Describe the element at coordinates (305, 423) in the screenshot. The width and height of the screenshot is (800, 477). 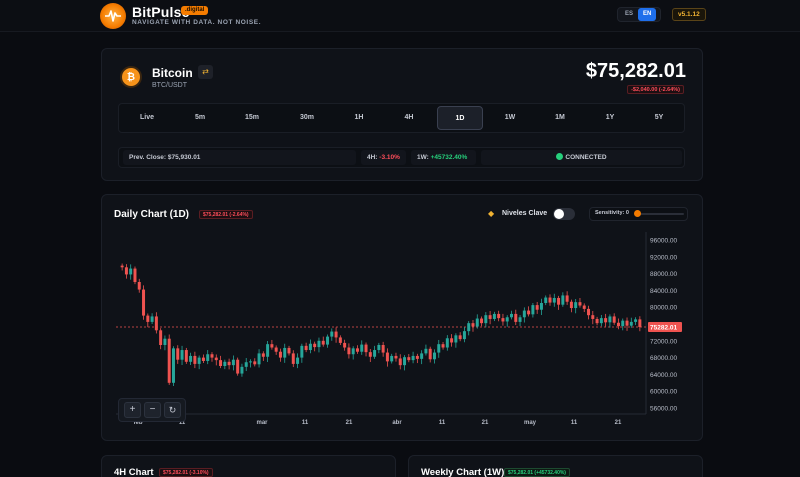
I see `x-tick-label: 11` at that location.